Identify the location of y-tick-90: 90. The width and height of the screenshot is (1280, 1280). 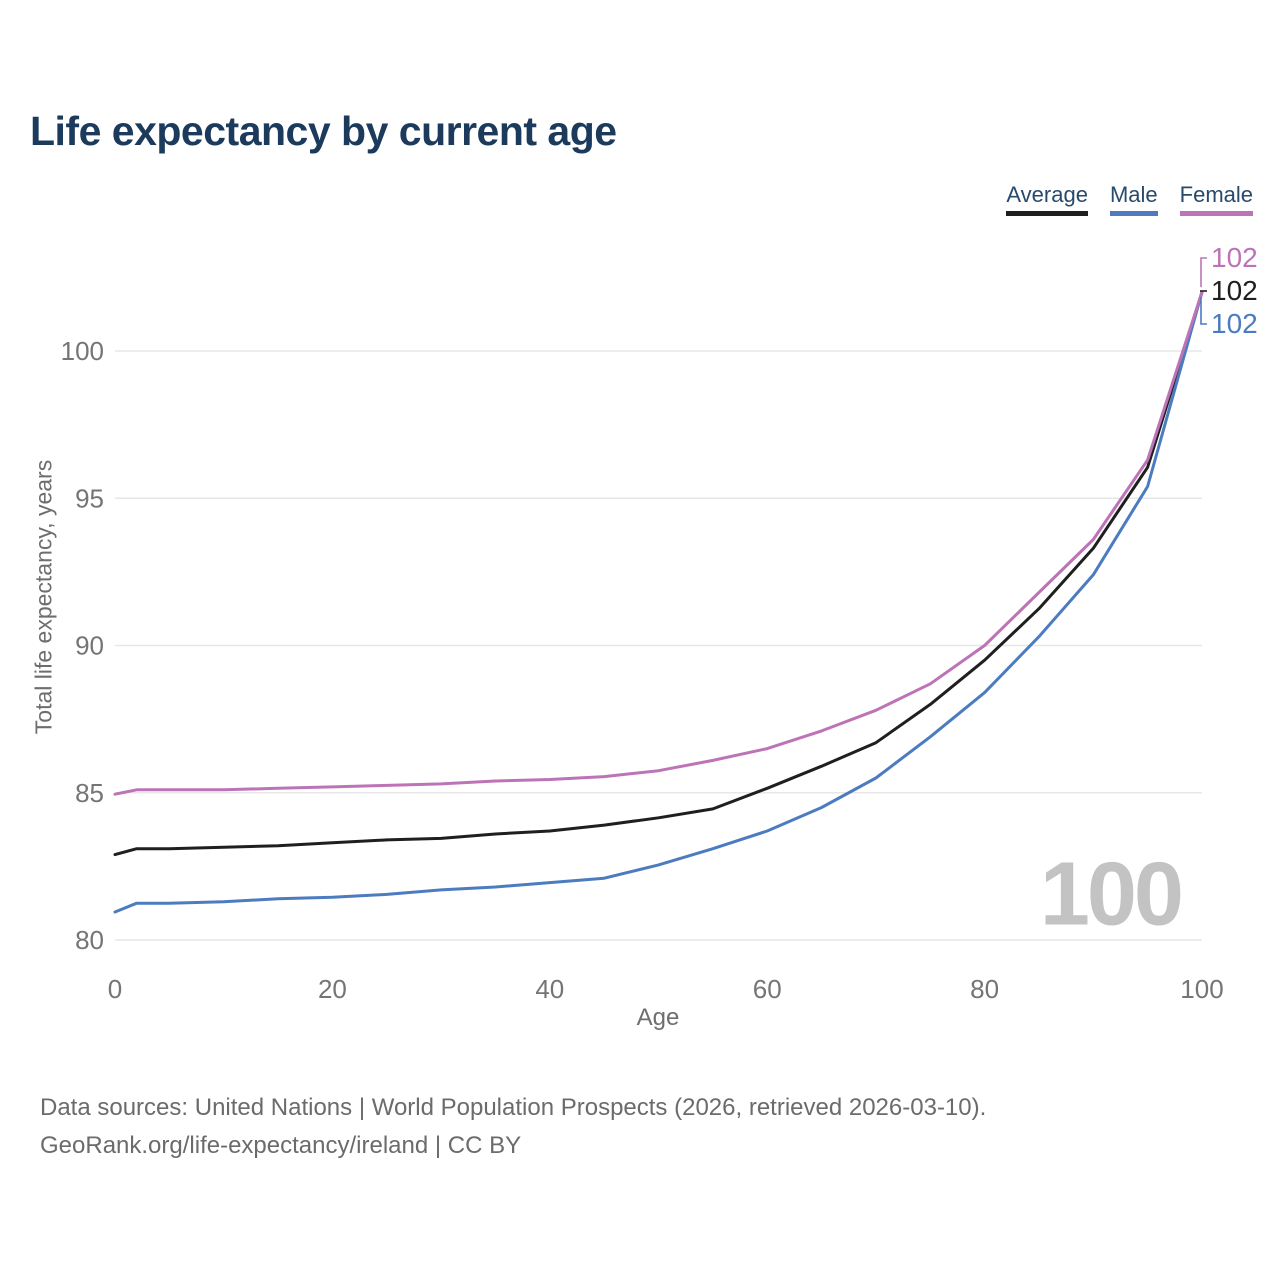
(89, 646).